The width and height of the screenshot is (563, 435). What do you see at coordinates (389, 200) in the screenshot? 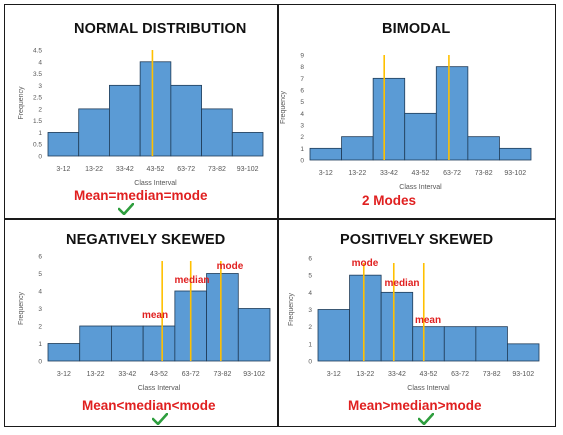
I see `chart-caption: 2 Modes` at bounding box center [389, 200].